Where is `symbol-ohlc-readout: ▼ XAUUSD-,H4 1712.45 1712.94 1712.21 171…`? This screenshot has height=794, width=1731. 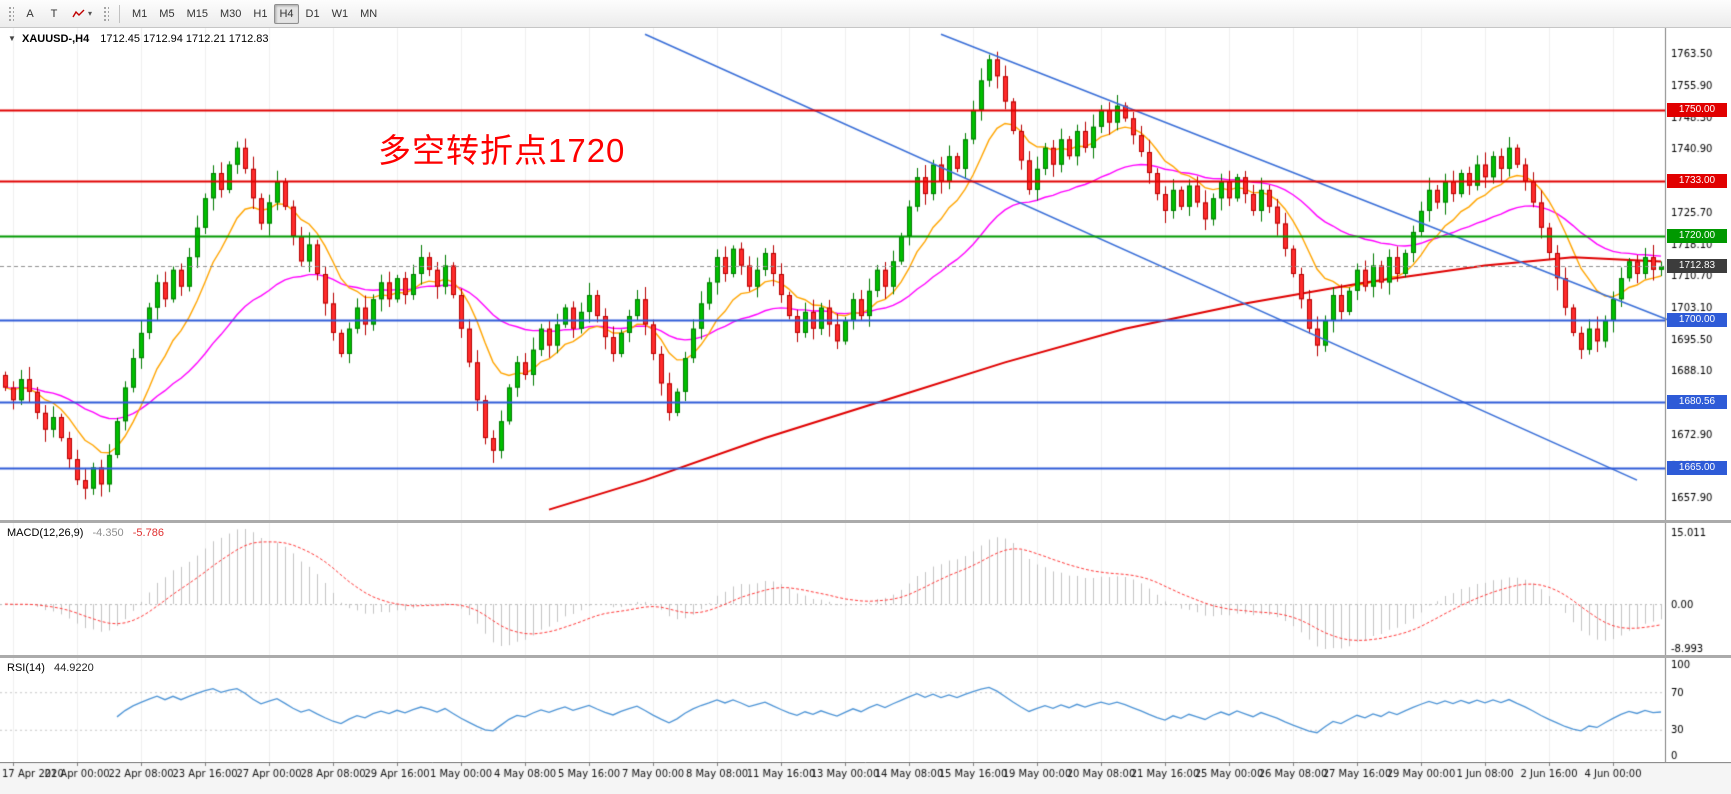 symbol-ohlc-readout: ▼ XAUUSD-,H4 1712.45 1712.94 1712.21 171… is located at coordinates (138, 39).